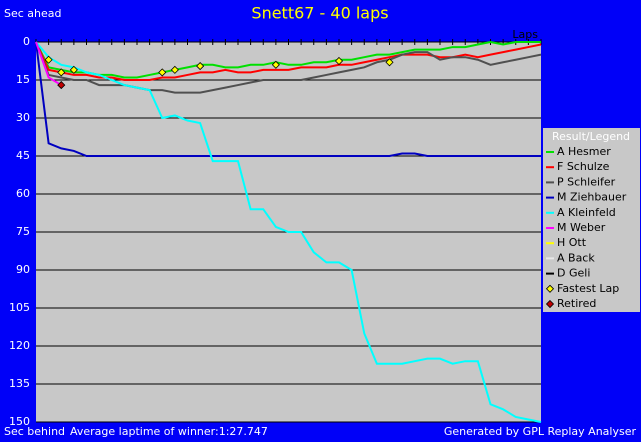  What do you see at coordinates (581, 227) in the screenshot?
I see `legend-label: M Weber` at bounding box center [581, 227].